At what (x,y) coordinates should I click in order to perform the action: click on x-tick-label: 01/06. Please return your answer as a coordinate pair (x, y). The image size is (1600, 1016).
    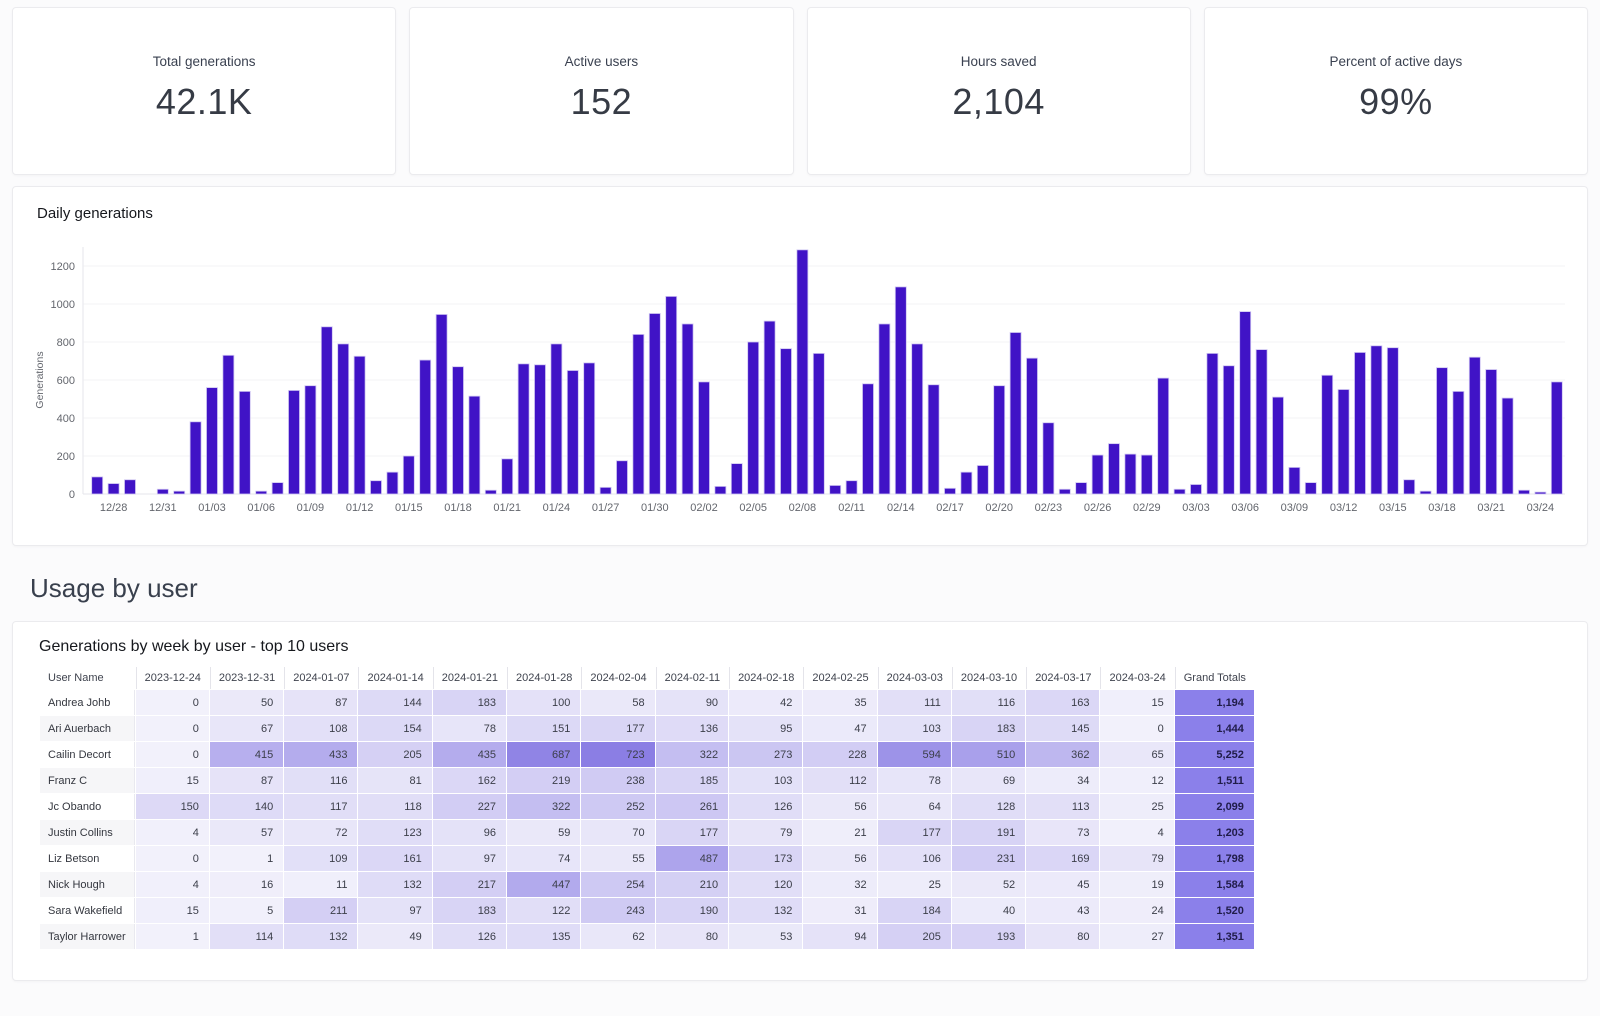
    Looking at the image, I should click on (261, 508).